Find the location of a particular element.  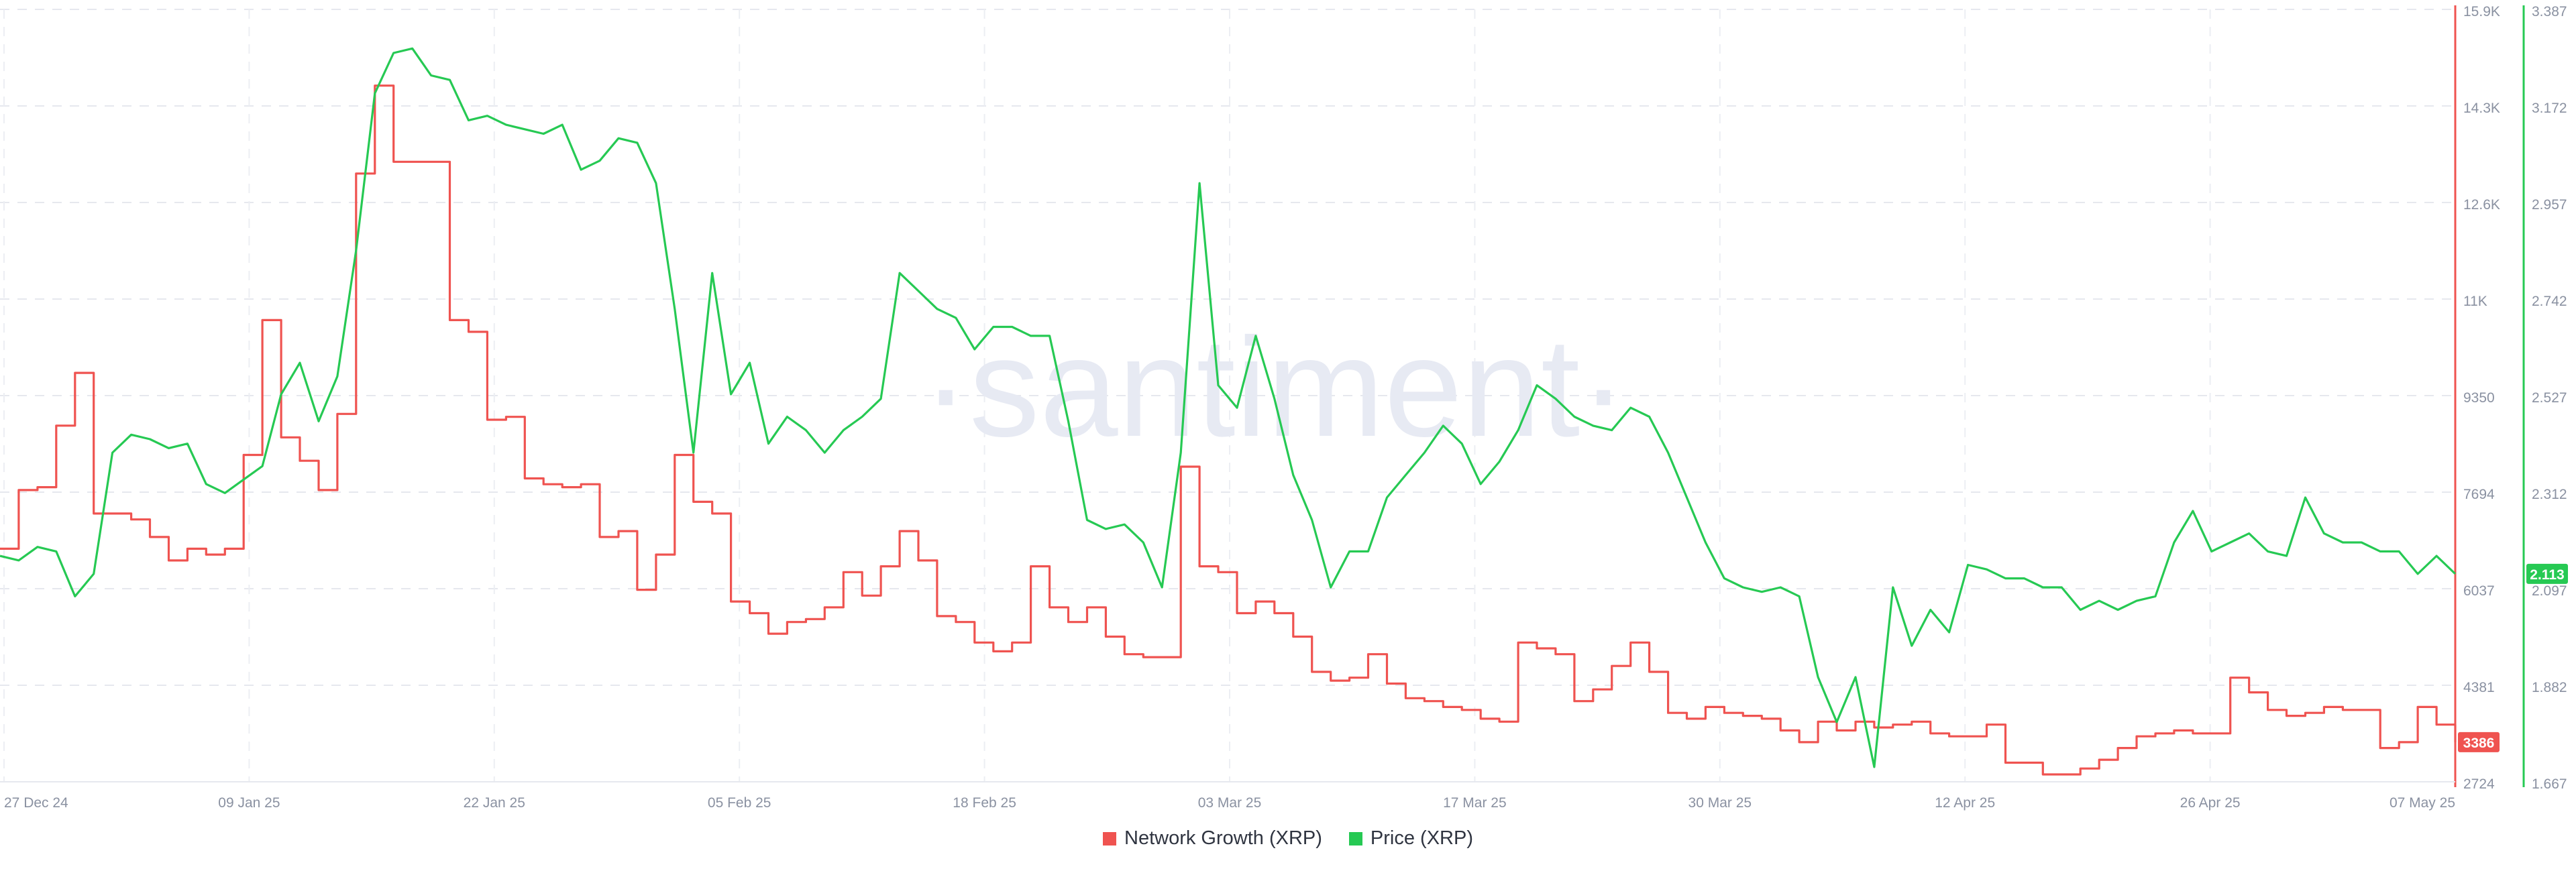

x-tick-label: 26 Apr 25 is located at coordinates (2210, 803).